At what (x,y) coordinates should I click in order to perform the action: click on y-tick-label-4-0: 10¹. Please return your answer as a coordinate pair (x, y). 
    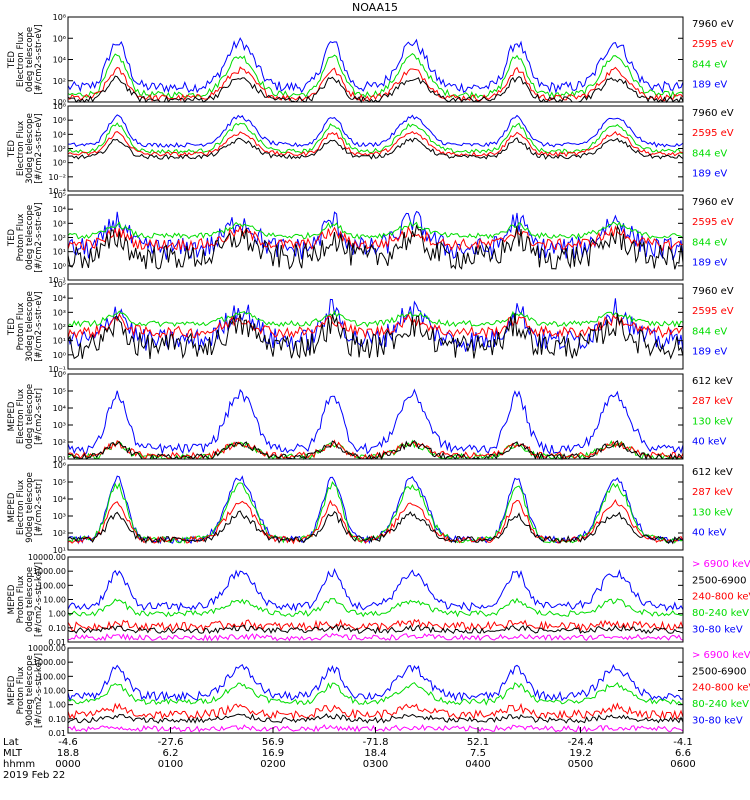
    Looking at the image, I should click on (59, 459).